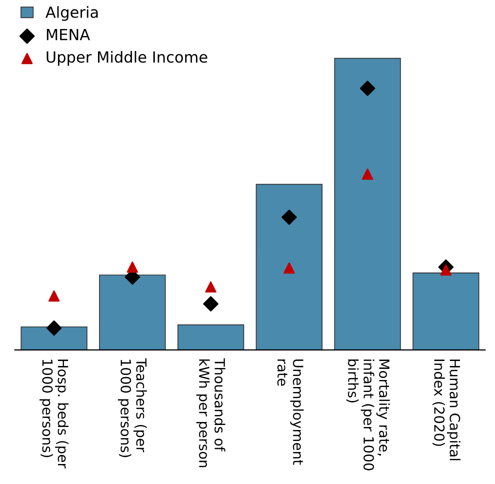  What do you see at coordinates (72, 13) in the screenshot?
I see `legend-label: Algeria` at bounding box center [72, 13].